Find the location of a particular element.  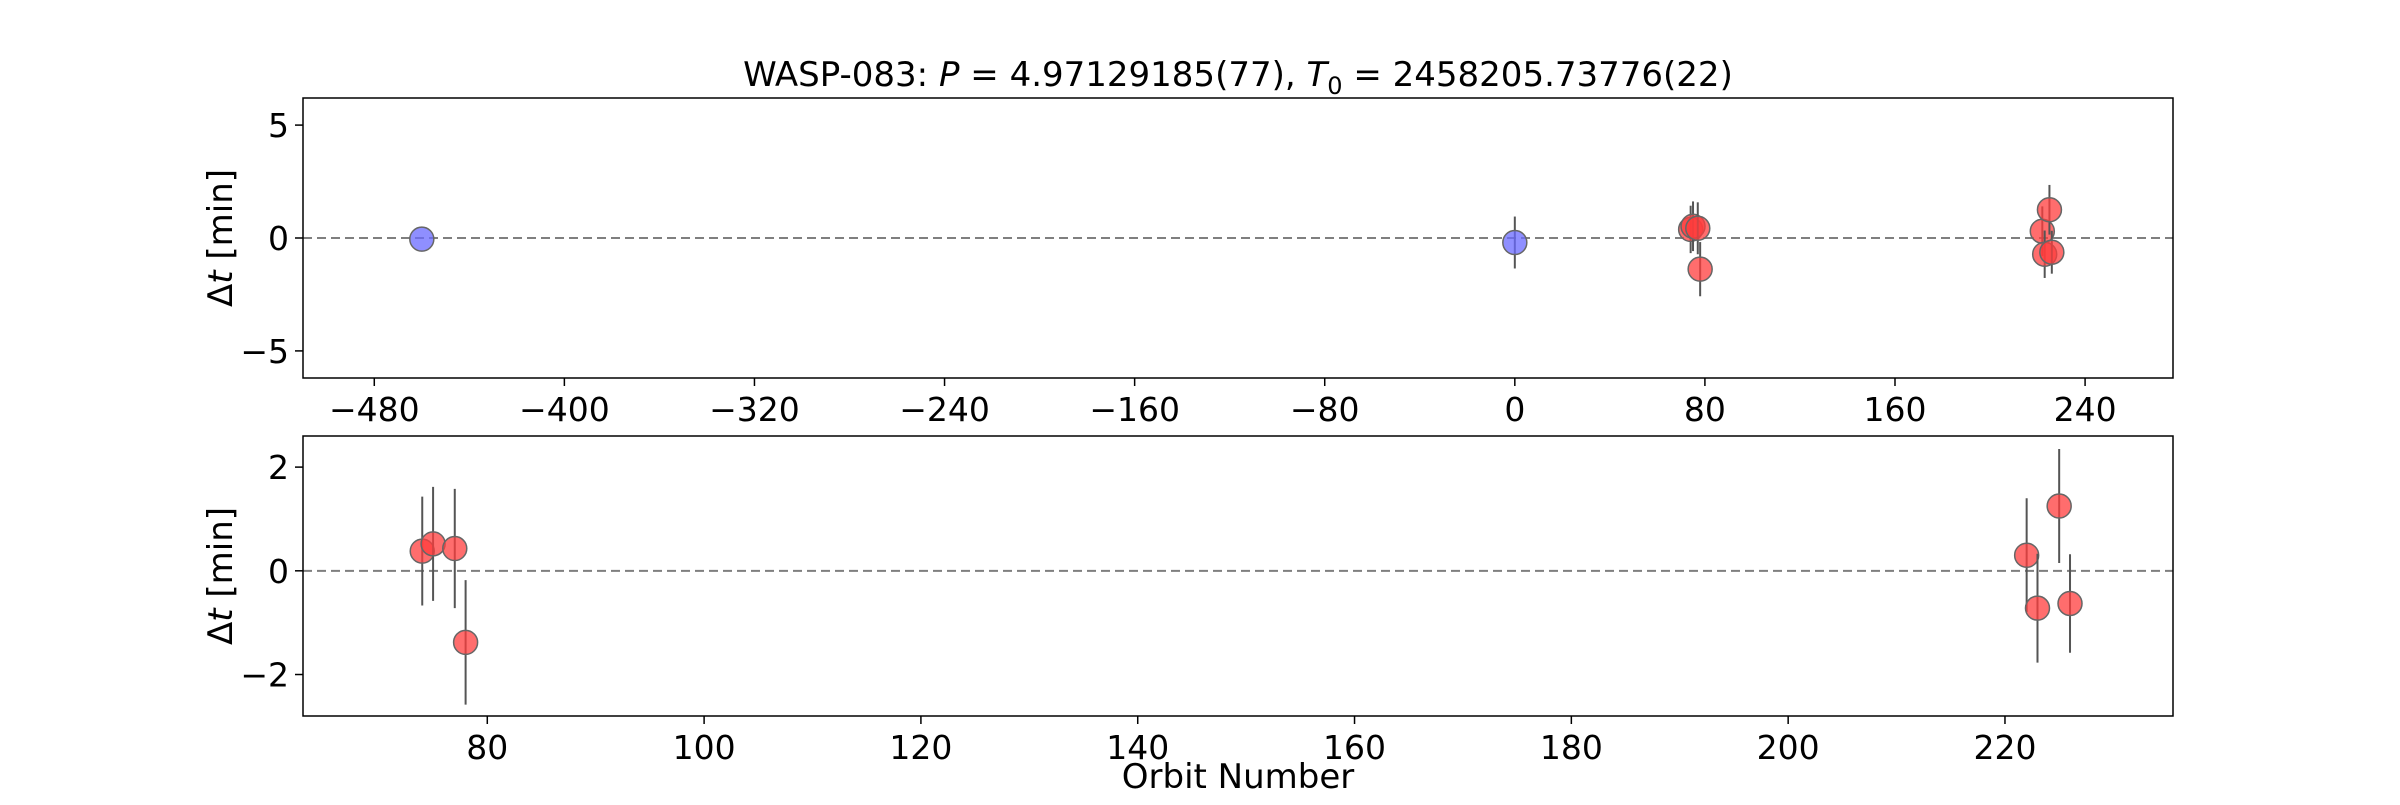

x-axis-label: Orbit Number is located at coordinates (1238, 777).